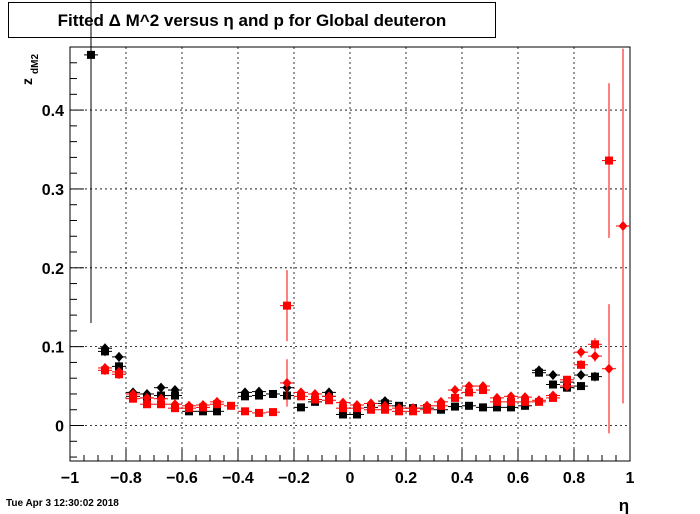 The image size is (700, 514). What do you see at coordinates (574, 478) in the screenshot?
I see `x-tick-label: 0.8` at bounding box center [574, 478].